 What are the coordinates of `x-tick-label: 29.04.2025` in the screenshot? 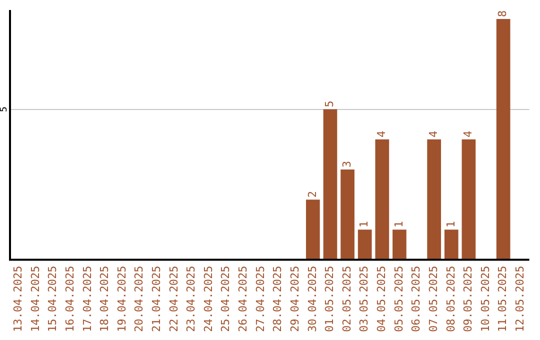 It's located at (295, 299).